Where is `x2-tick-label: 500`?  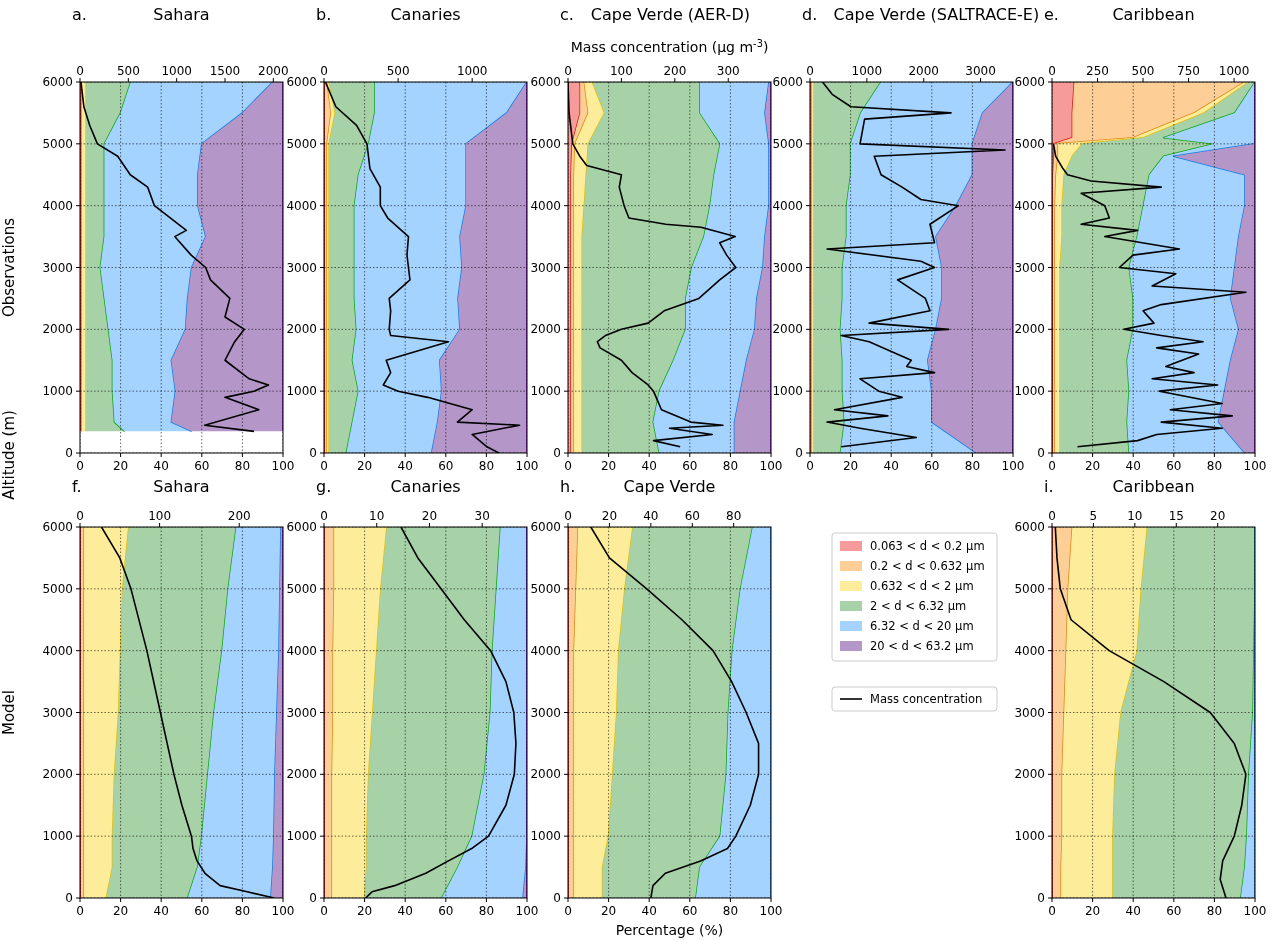 x2-tick-label: 500 is located at coordinates (398, 71).